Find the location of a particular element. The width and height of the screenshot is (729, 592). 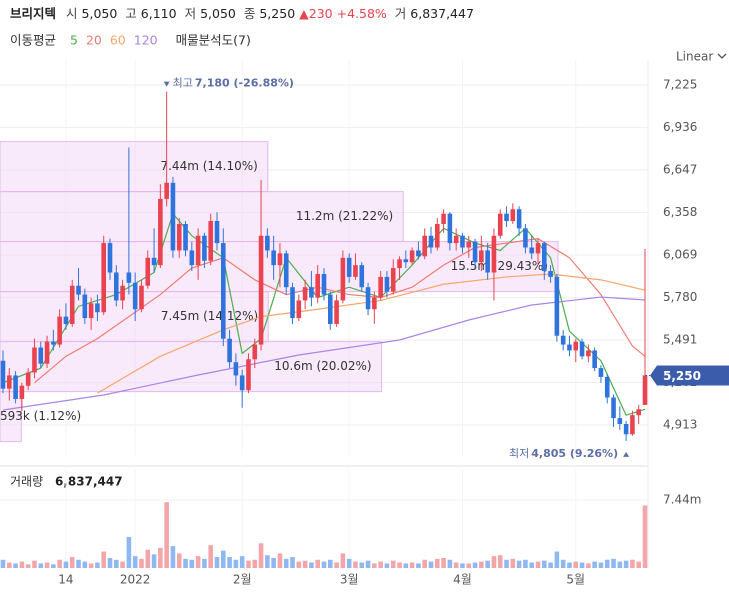

y-tick-label: 6,647 is located at coordinates (680, 170).